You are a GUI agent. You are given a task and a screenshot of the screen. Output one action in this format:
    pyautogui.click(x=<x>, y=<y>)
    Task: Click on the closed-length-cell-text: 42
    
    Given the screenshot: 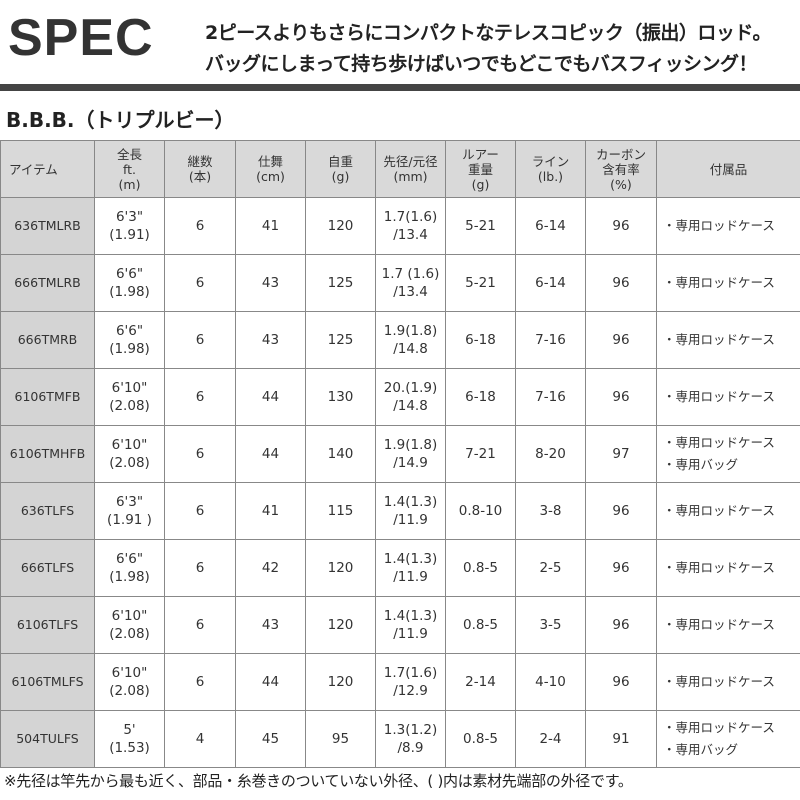 What is the action you would take?
    pyautogui.click(x=270, y=568)
    